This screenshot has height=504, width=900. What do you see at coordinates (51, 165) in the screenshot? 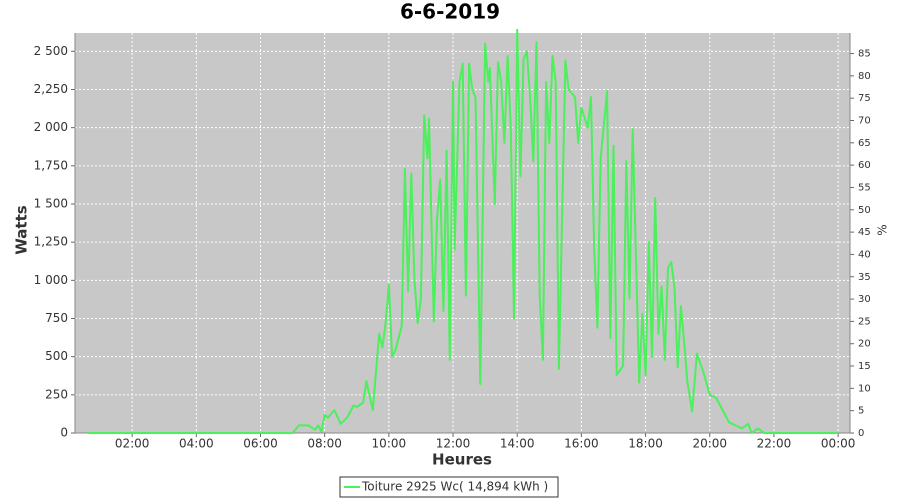
I see `y-tick-label: 1,750` at bounding box center [51, 165].